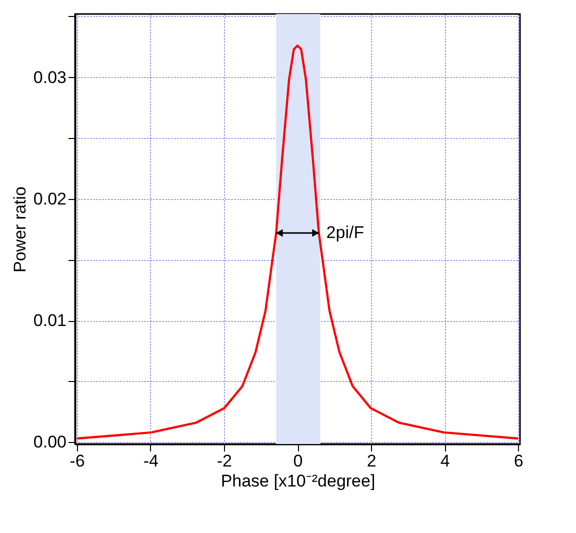  Describe the element at coordinates (371, 461) in the screenshot. I see `x-tick-label: 2` at that location.